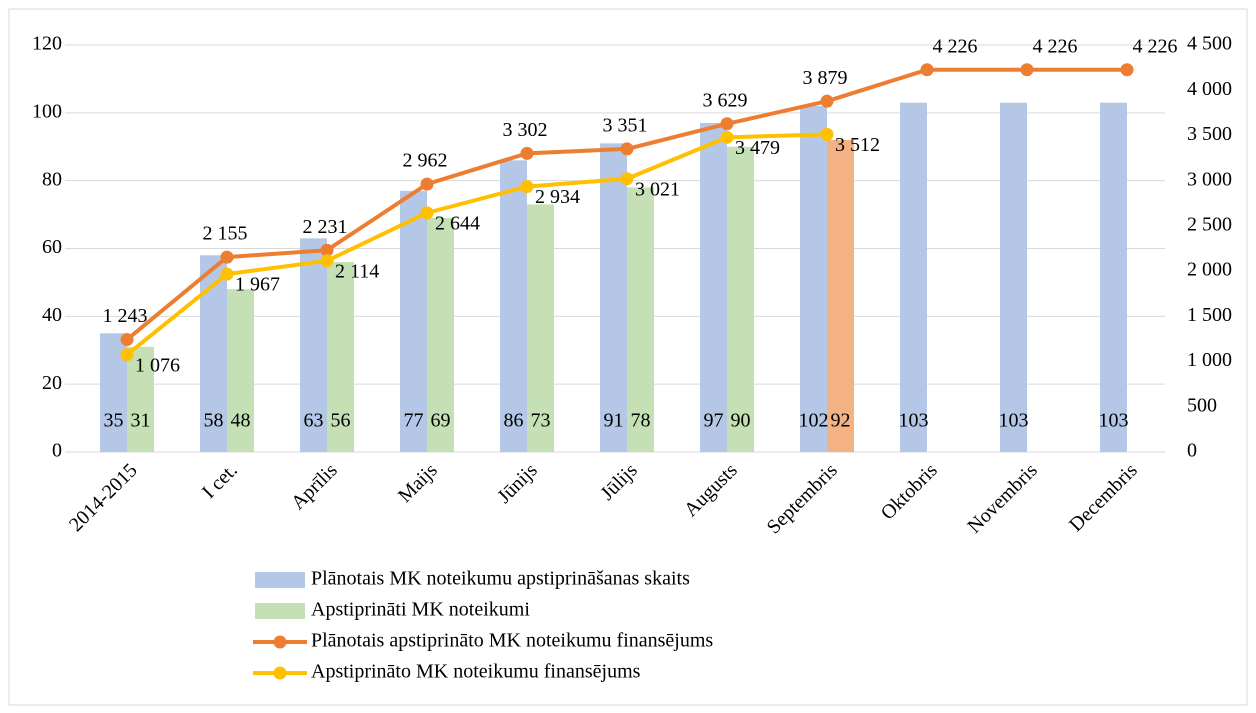 This screenshot has width=1256, height=713. Describe the element at coordinates (1209, 315) in the screenshot. I see `y2-tick-label: 1 500` at that location.